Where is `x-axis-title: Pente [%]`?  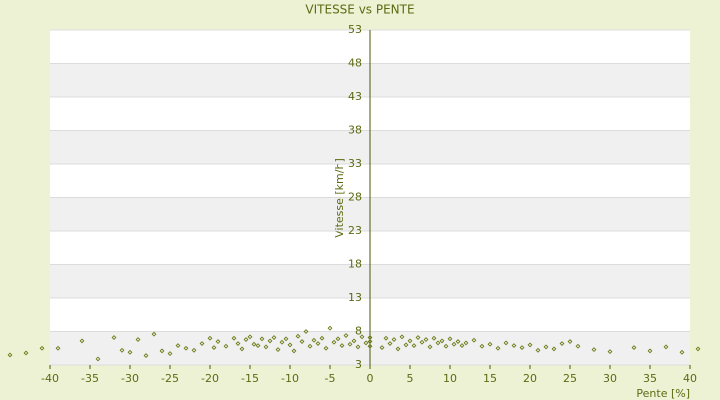
x-axis-title: Pente [%] is located at coordinates (663, 393).